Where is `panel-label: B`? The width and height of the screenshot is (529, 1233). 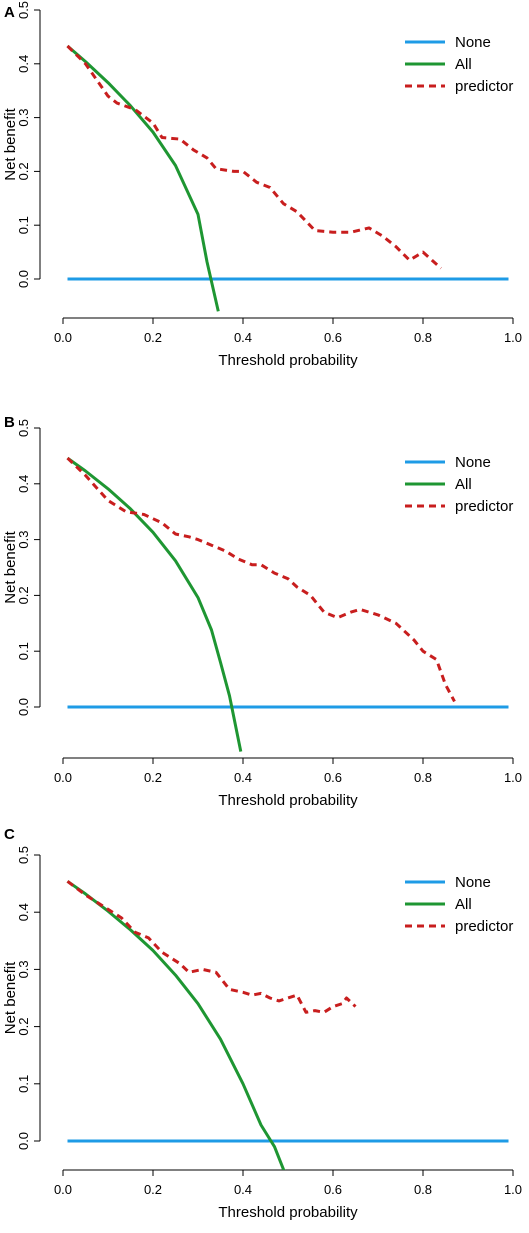 panel-label: B is located at coordinates (9, 422).